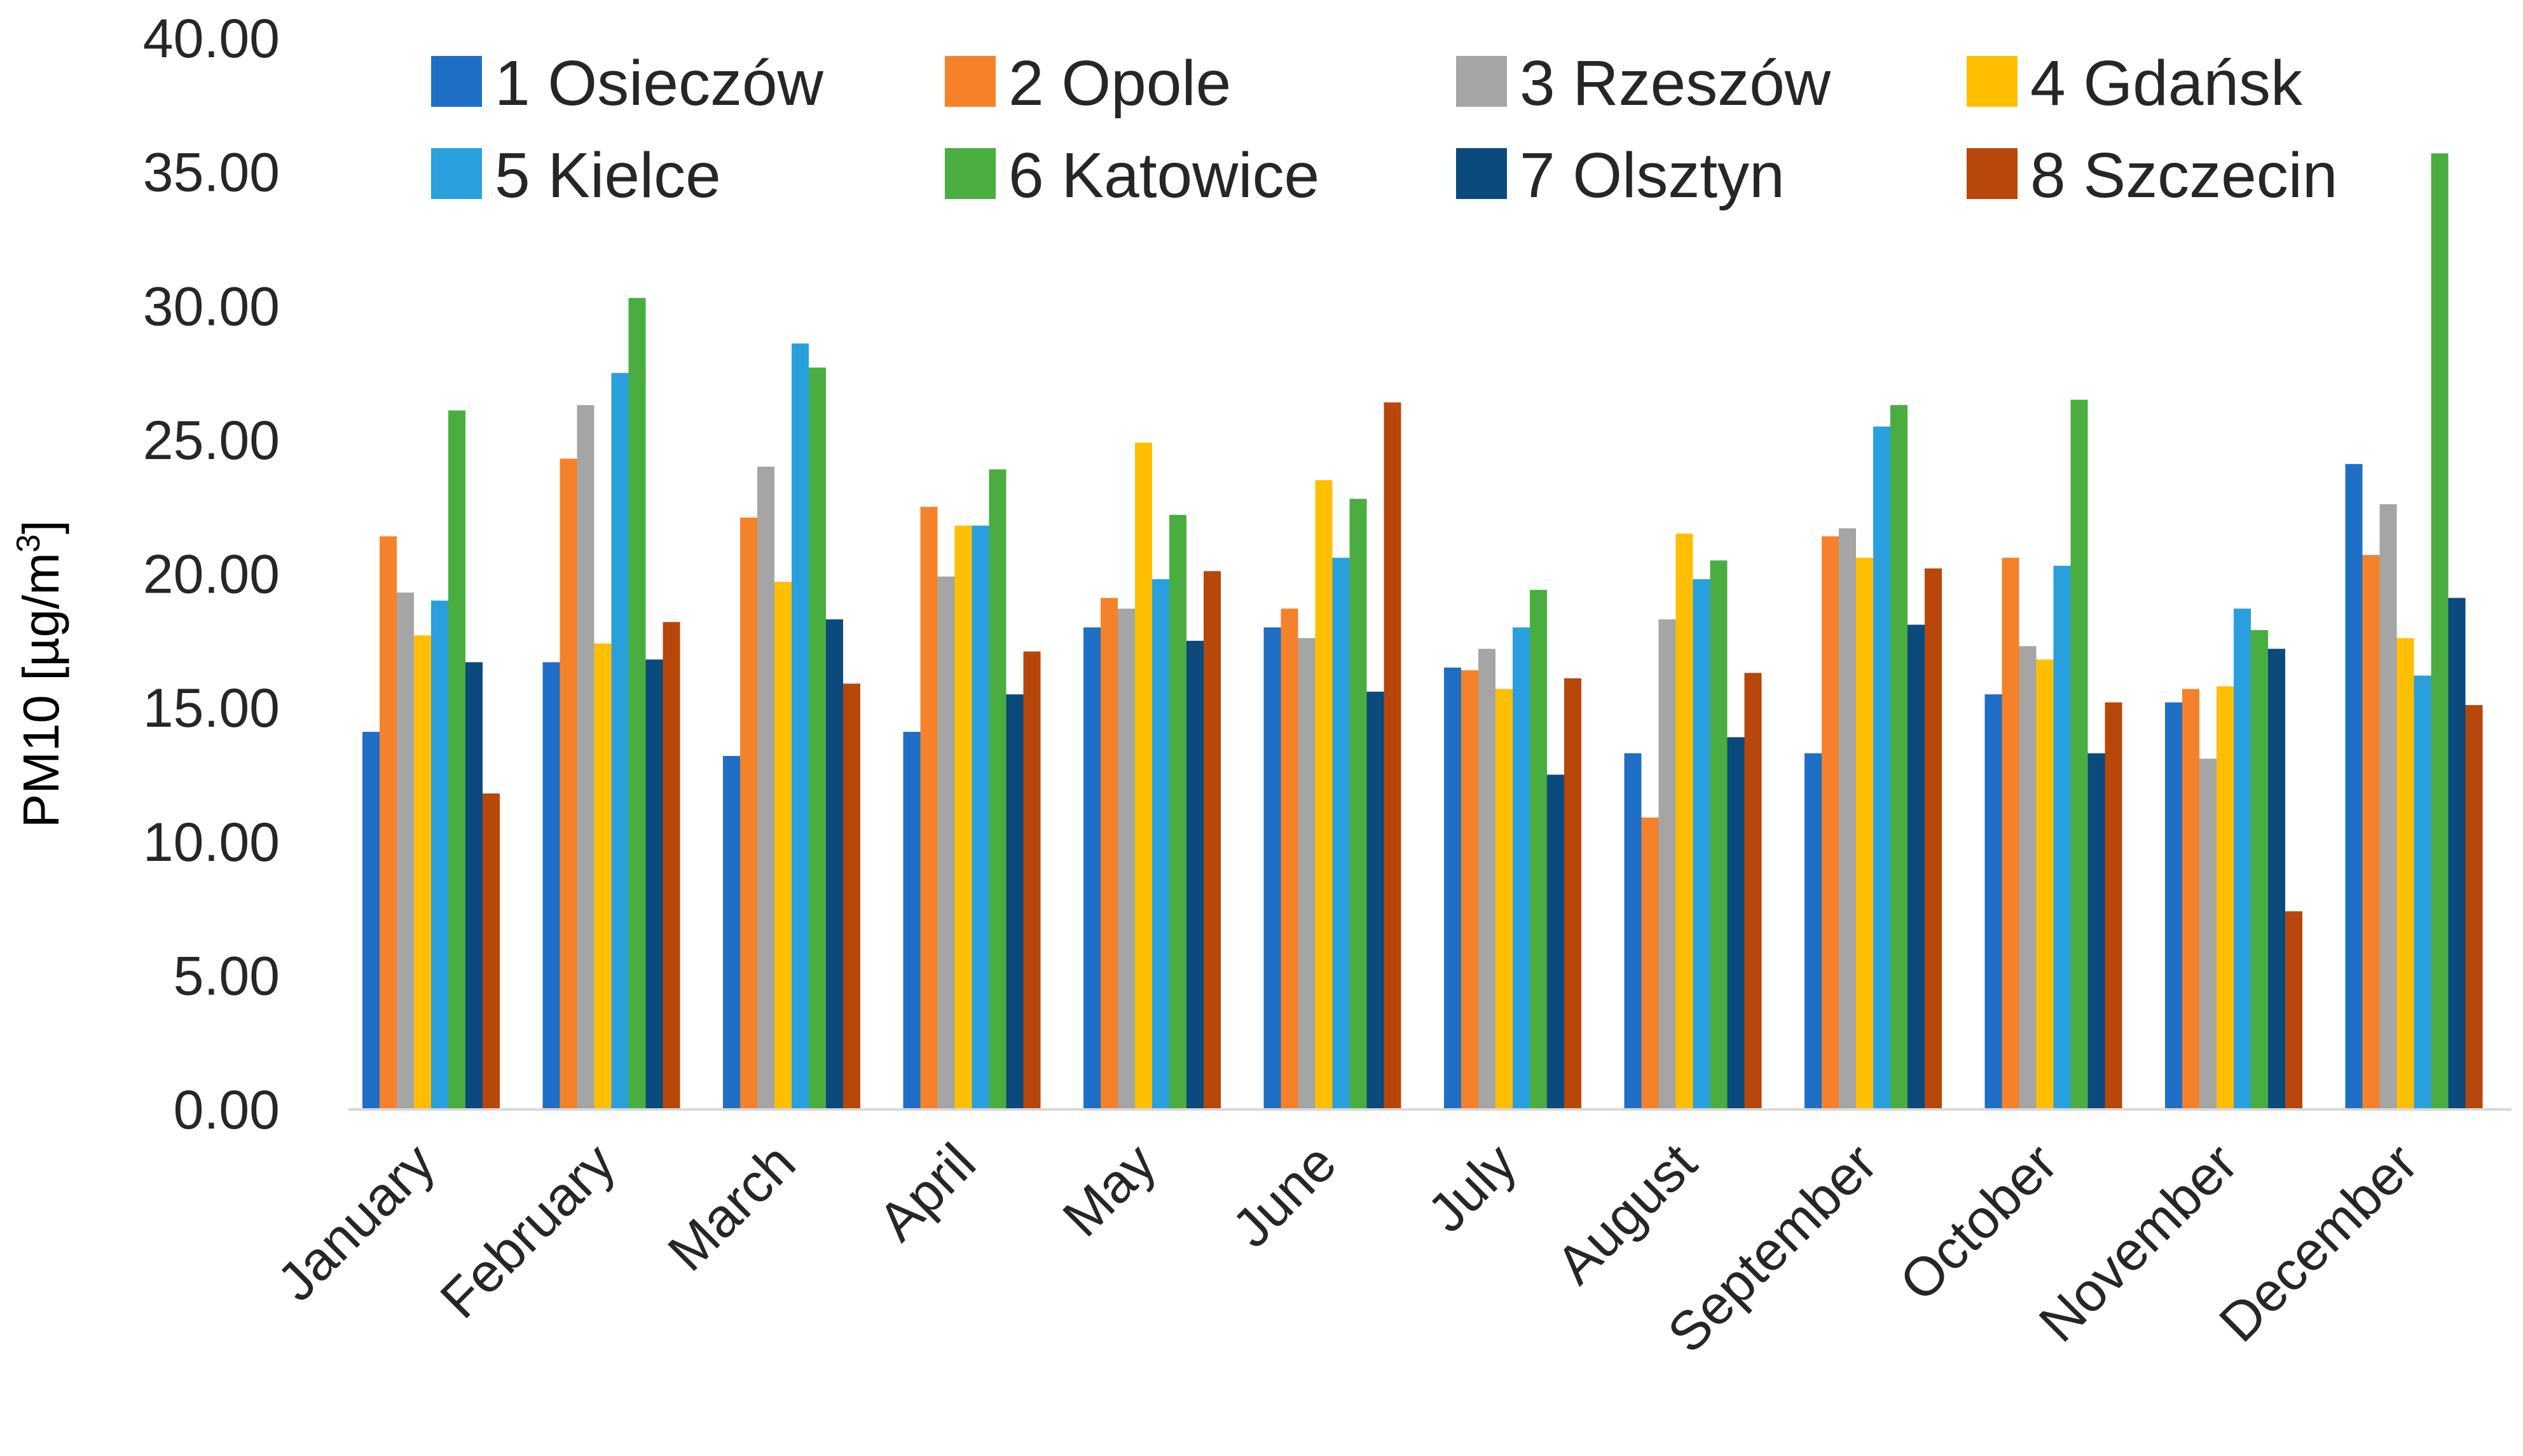 The width and height of the screenshot is (2523, 1456). Describe the element at coordinates (211, 708) in the screenshot. I see `y-tick-label: 15.00` at that location.